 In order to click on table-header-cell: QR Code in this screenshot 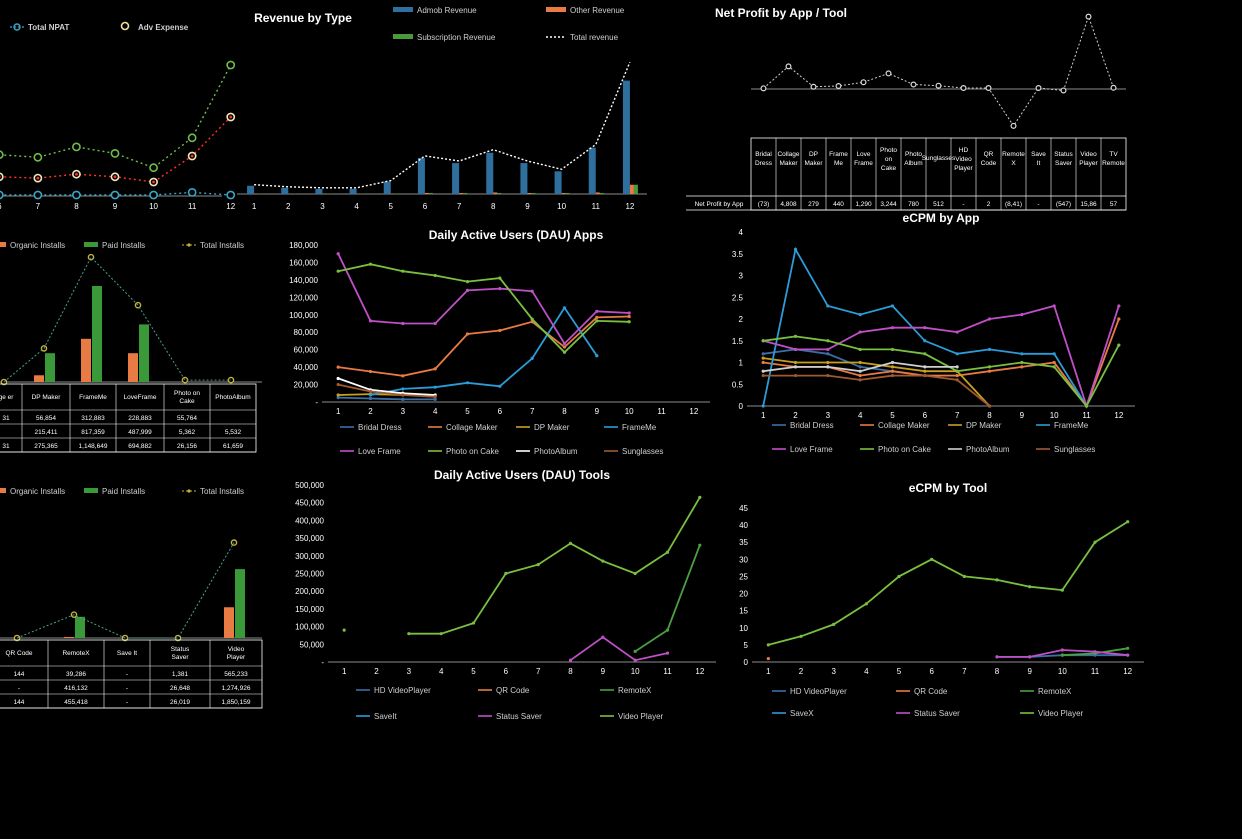, I will do `click(18, 653)`.